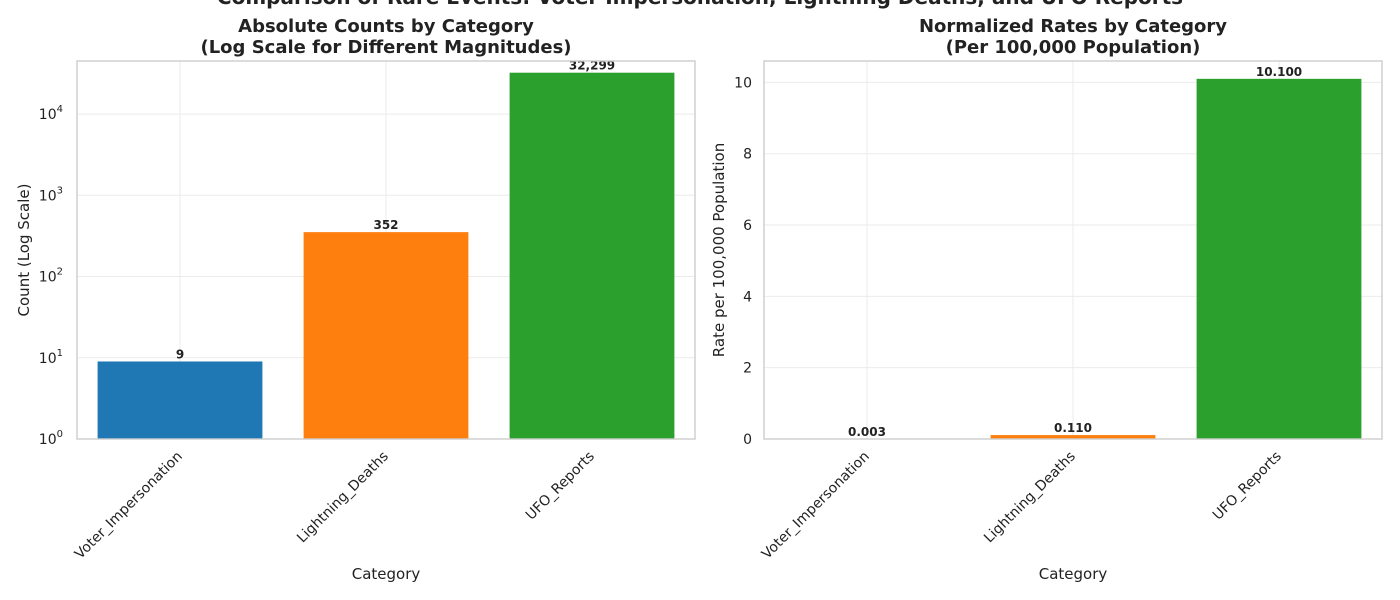 The height and width of the screenshot is (600, 1400). I want to click on left-chart-bar-lightning-deaths, so click(386, 335).